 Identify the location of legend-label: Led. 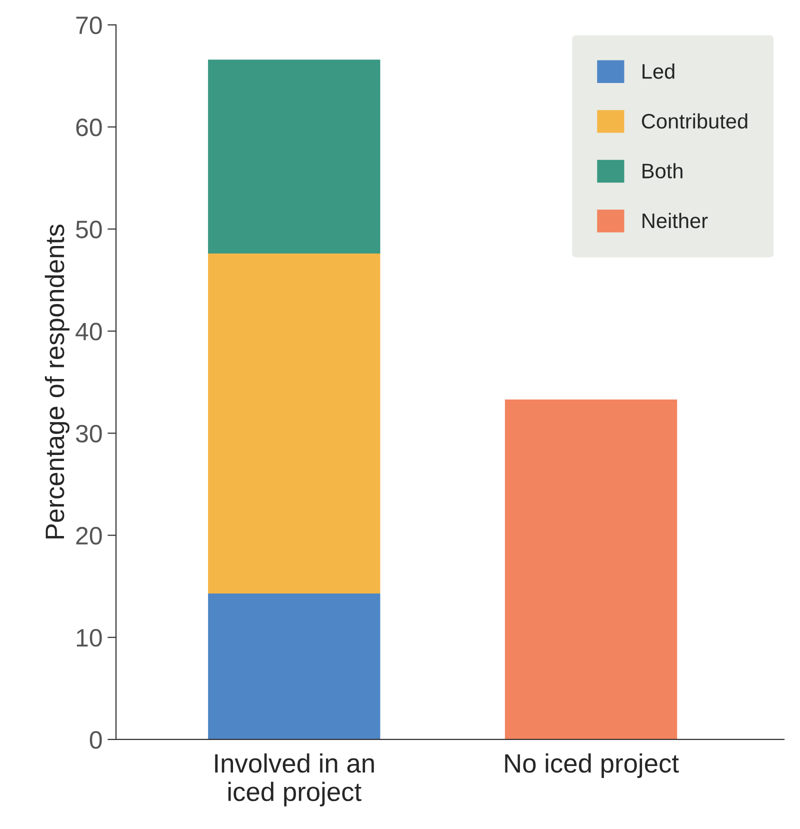
(658, 71).